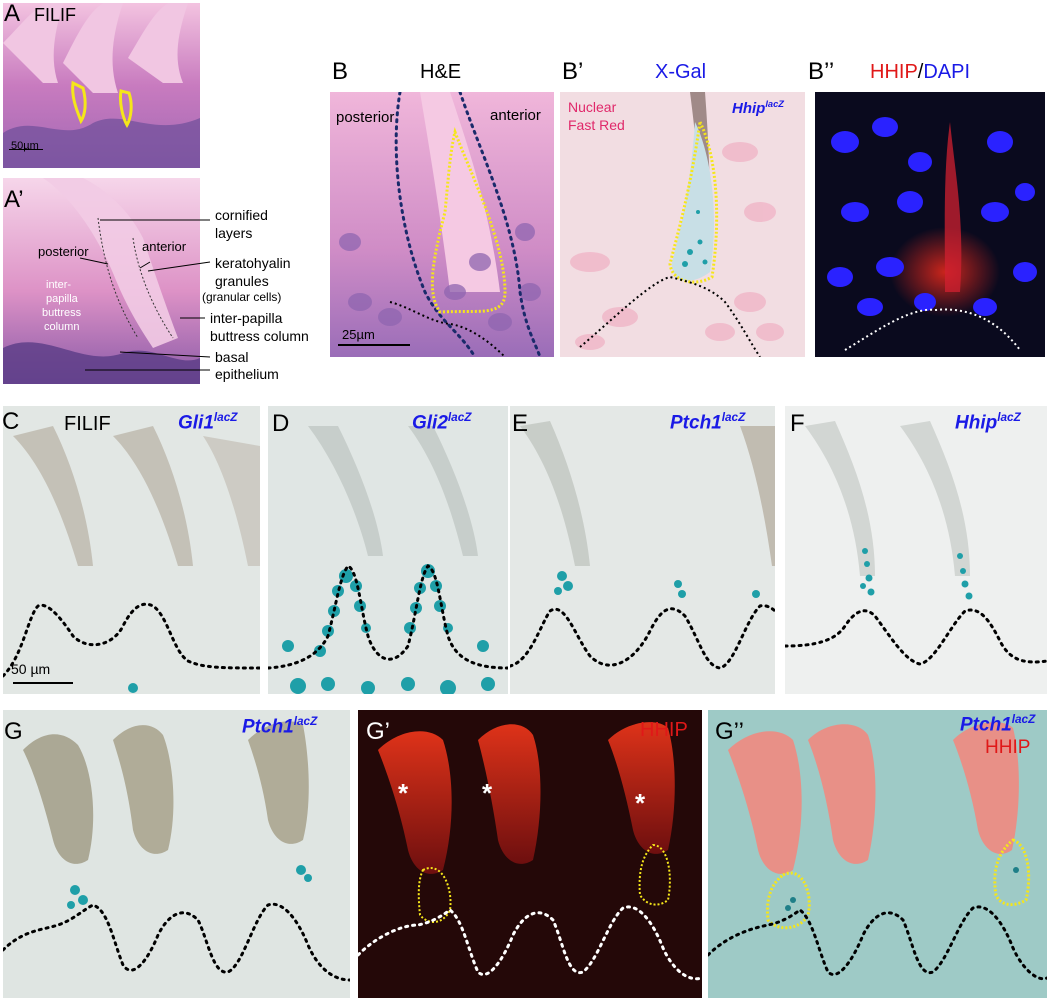 This screenshot has height=1000, width=1050. Describe the element at coordinates (920, 72) in the screenshot. I see `panel-b-double-prime-title: HHIP/DAPI` at that location.